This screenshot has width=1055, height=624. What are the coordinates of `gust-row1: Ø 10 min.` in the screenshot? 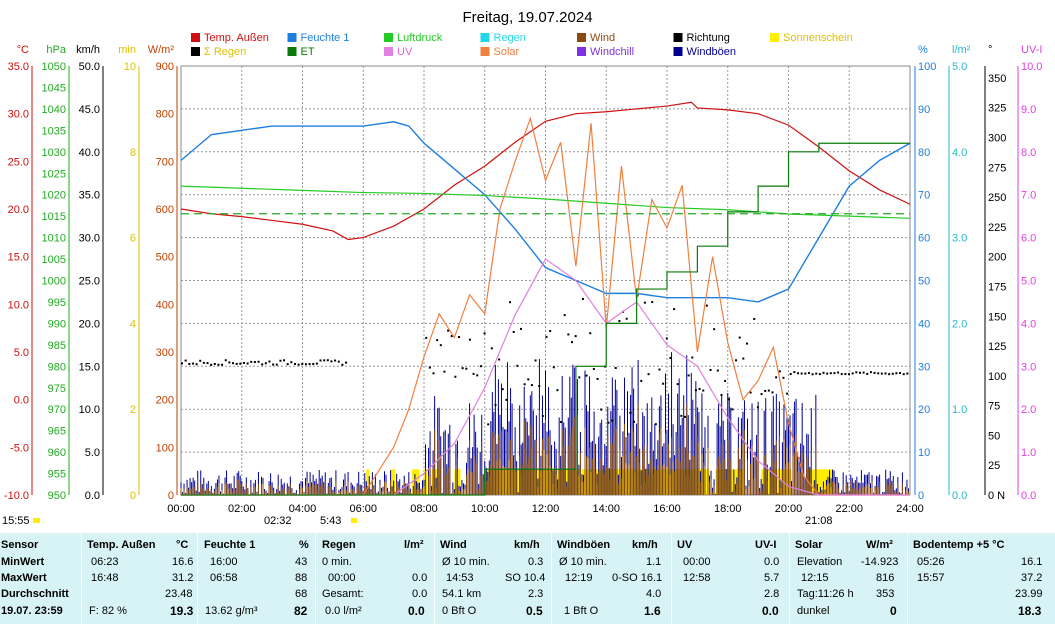 It's located at (583, 562).